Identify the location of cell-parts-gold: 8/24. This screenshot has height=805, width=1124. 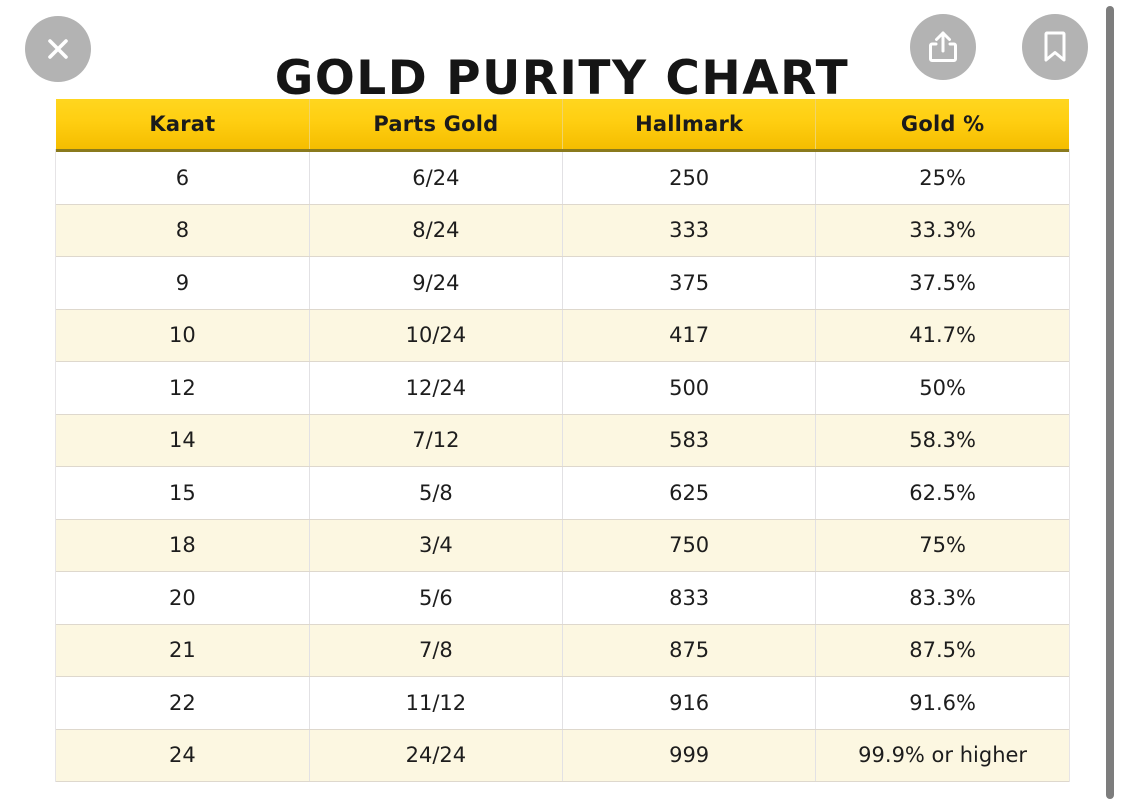
(436, 230).